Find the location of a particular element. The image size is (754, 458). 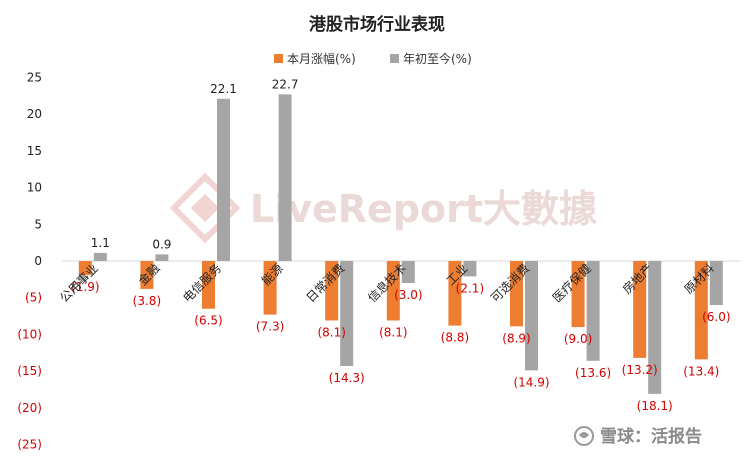

y-tick-label: (15) is located at coordinates (29, 371).